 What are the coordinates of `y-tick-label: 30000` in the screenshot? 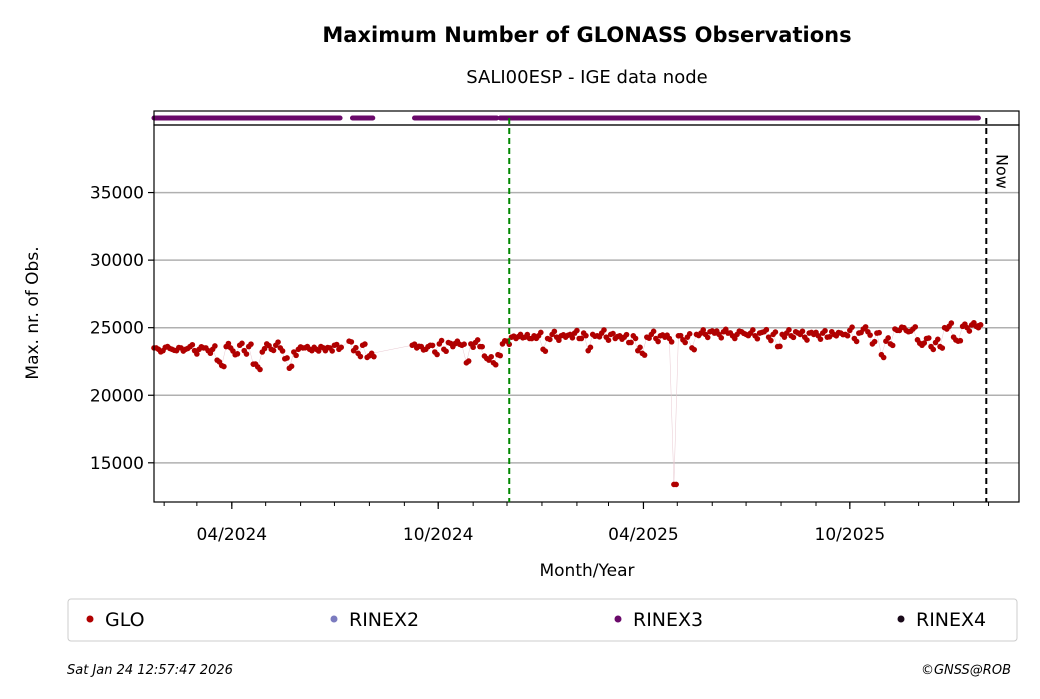 It's located at (117, 261).